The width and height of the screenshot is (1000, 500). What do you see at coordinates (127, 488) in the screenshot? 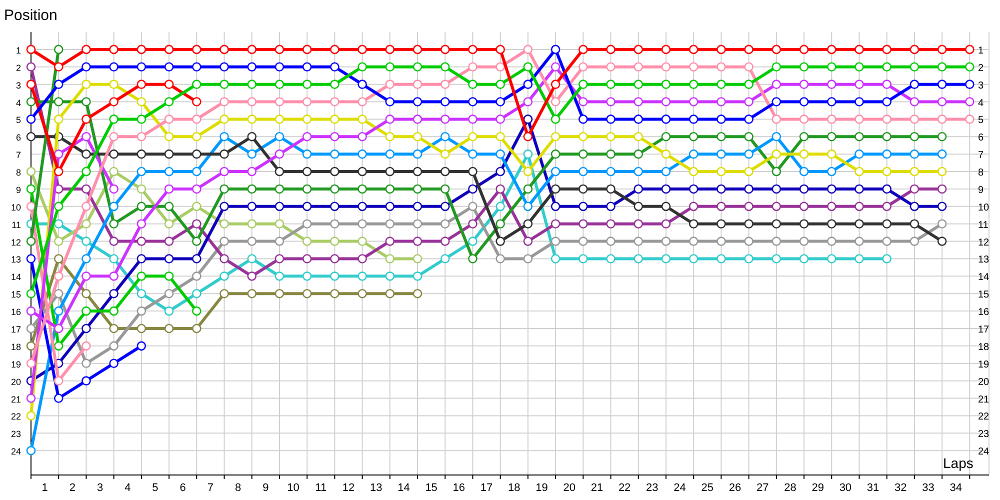
I see `x-tick-label: 4` at bounding box center [127, 488].